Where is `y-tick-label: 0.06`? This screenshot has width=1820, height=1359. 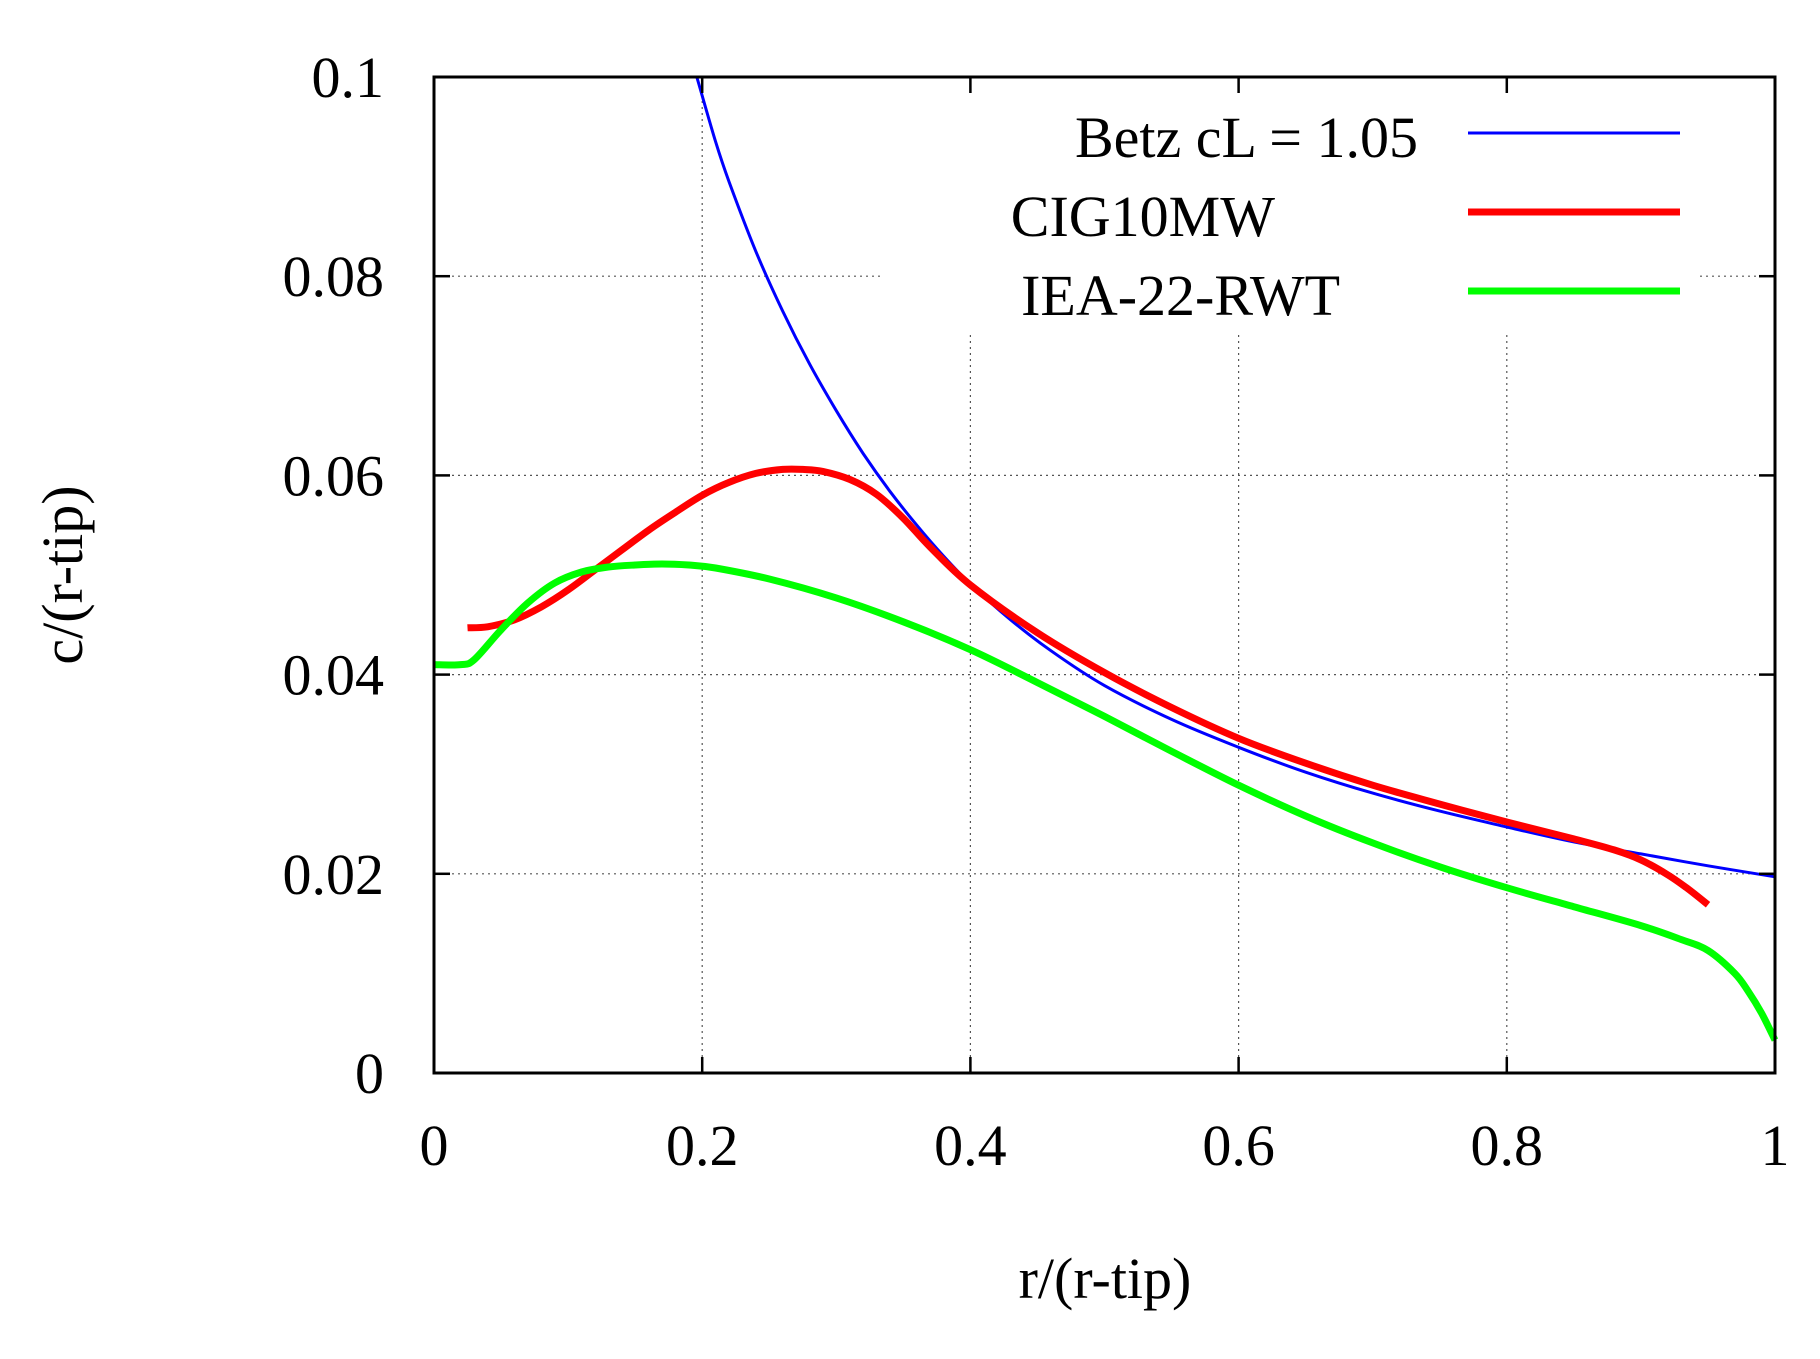
y-tick-label: 0.06 is located at coordinates (334, 475).